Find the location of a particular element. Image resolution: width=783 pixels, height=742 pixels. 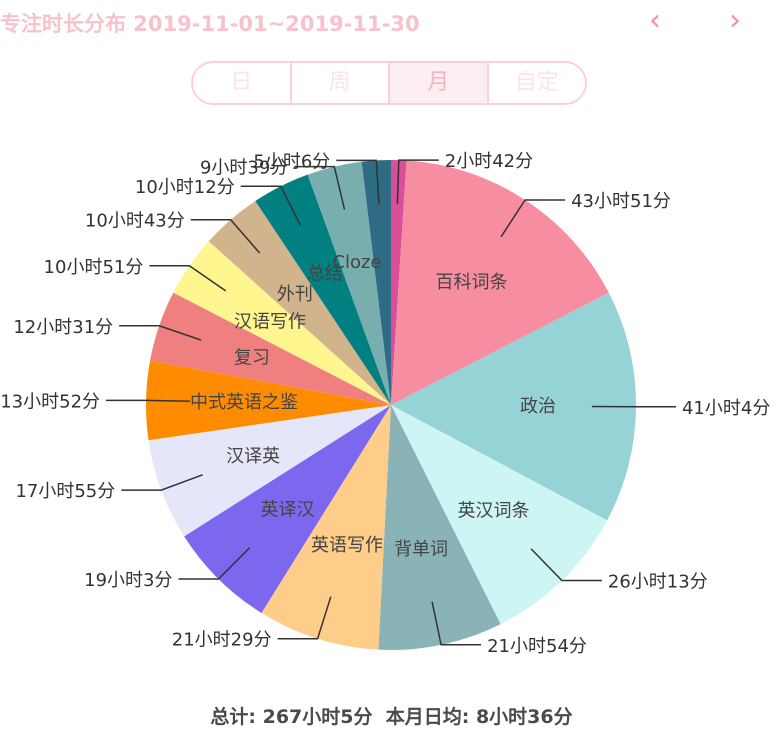

slice-value-label: 2小时42分 is located at coordinates (489, 161).